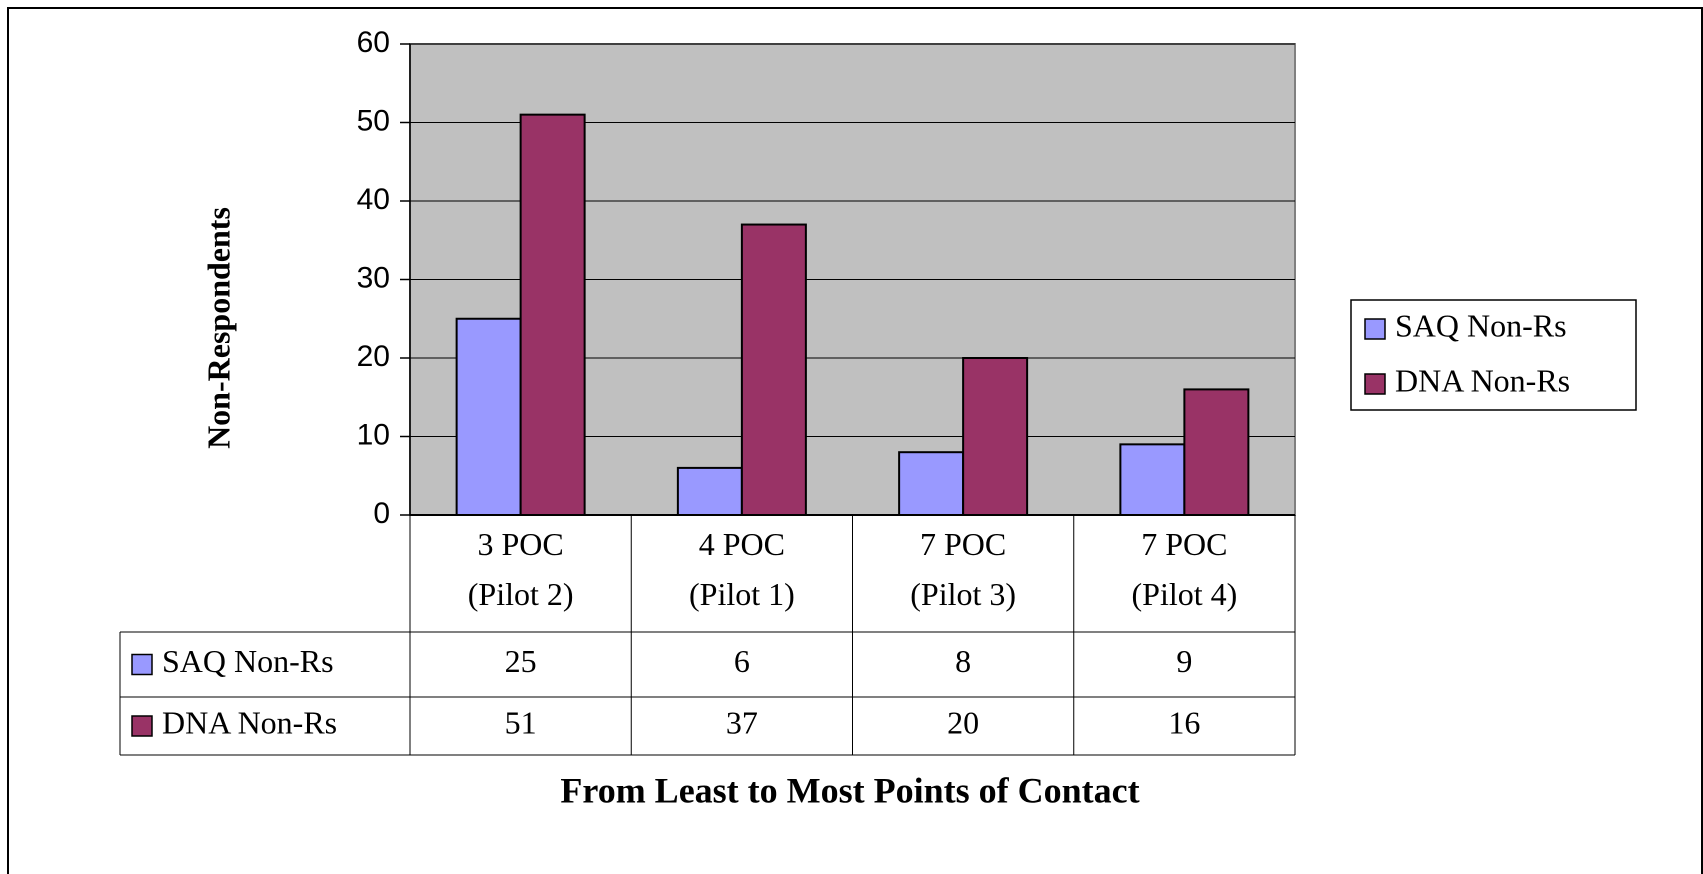  What do you see at coordinates (1184, 661) in the screenshot?
I see `table-cell: 9` at bounding box center [1184, 661].